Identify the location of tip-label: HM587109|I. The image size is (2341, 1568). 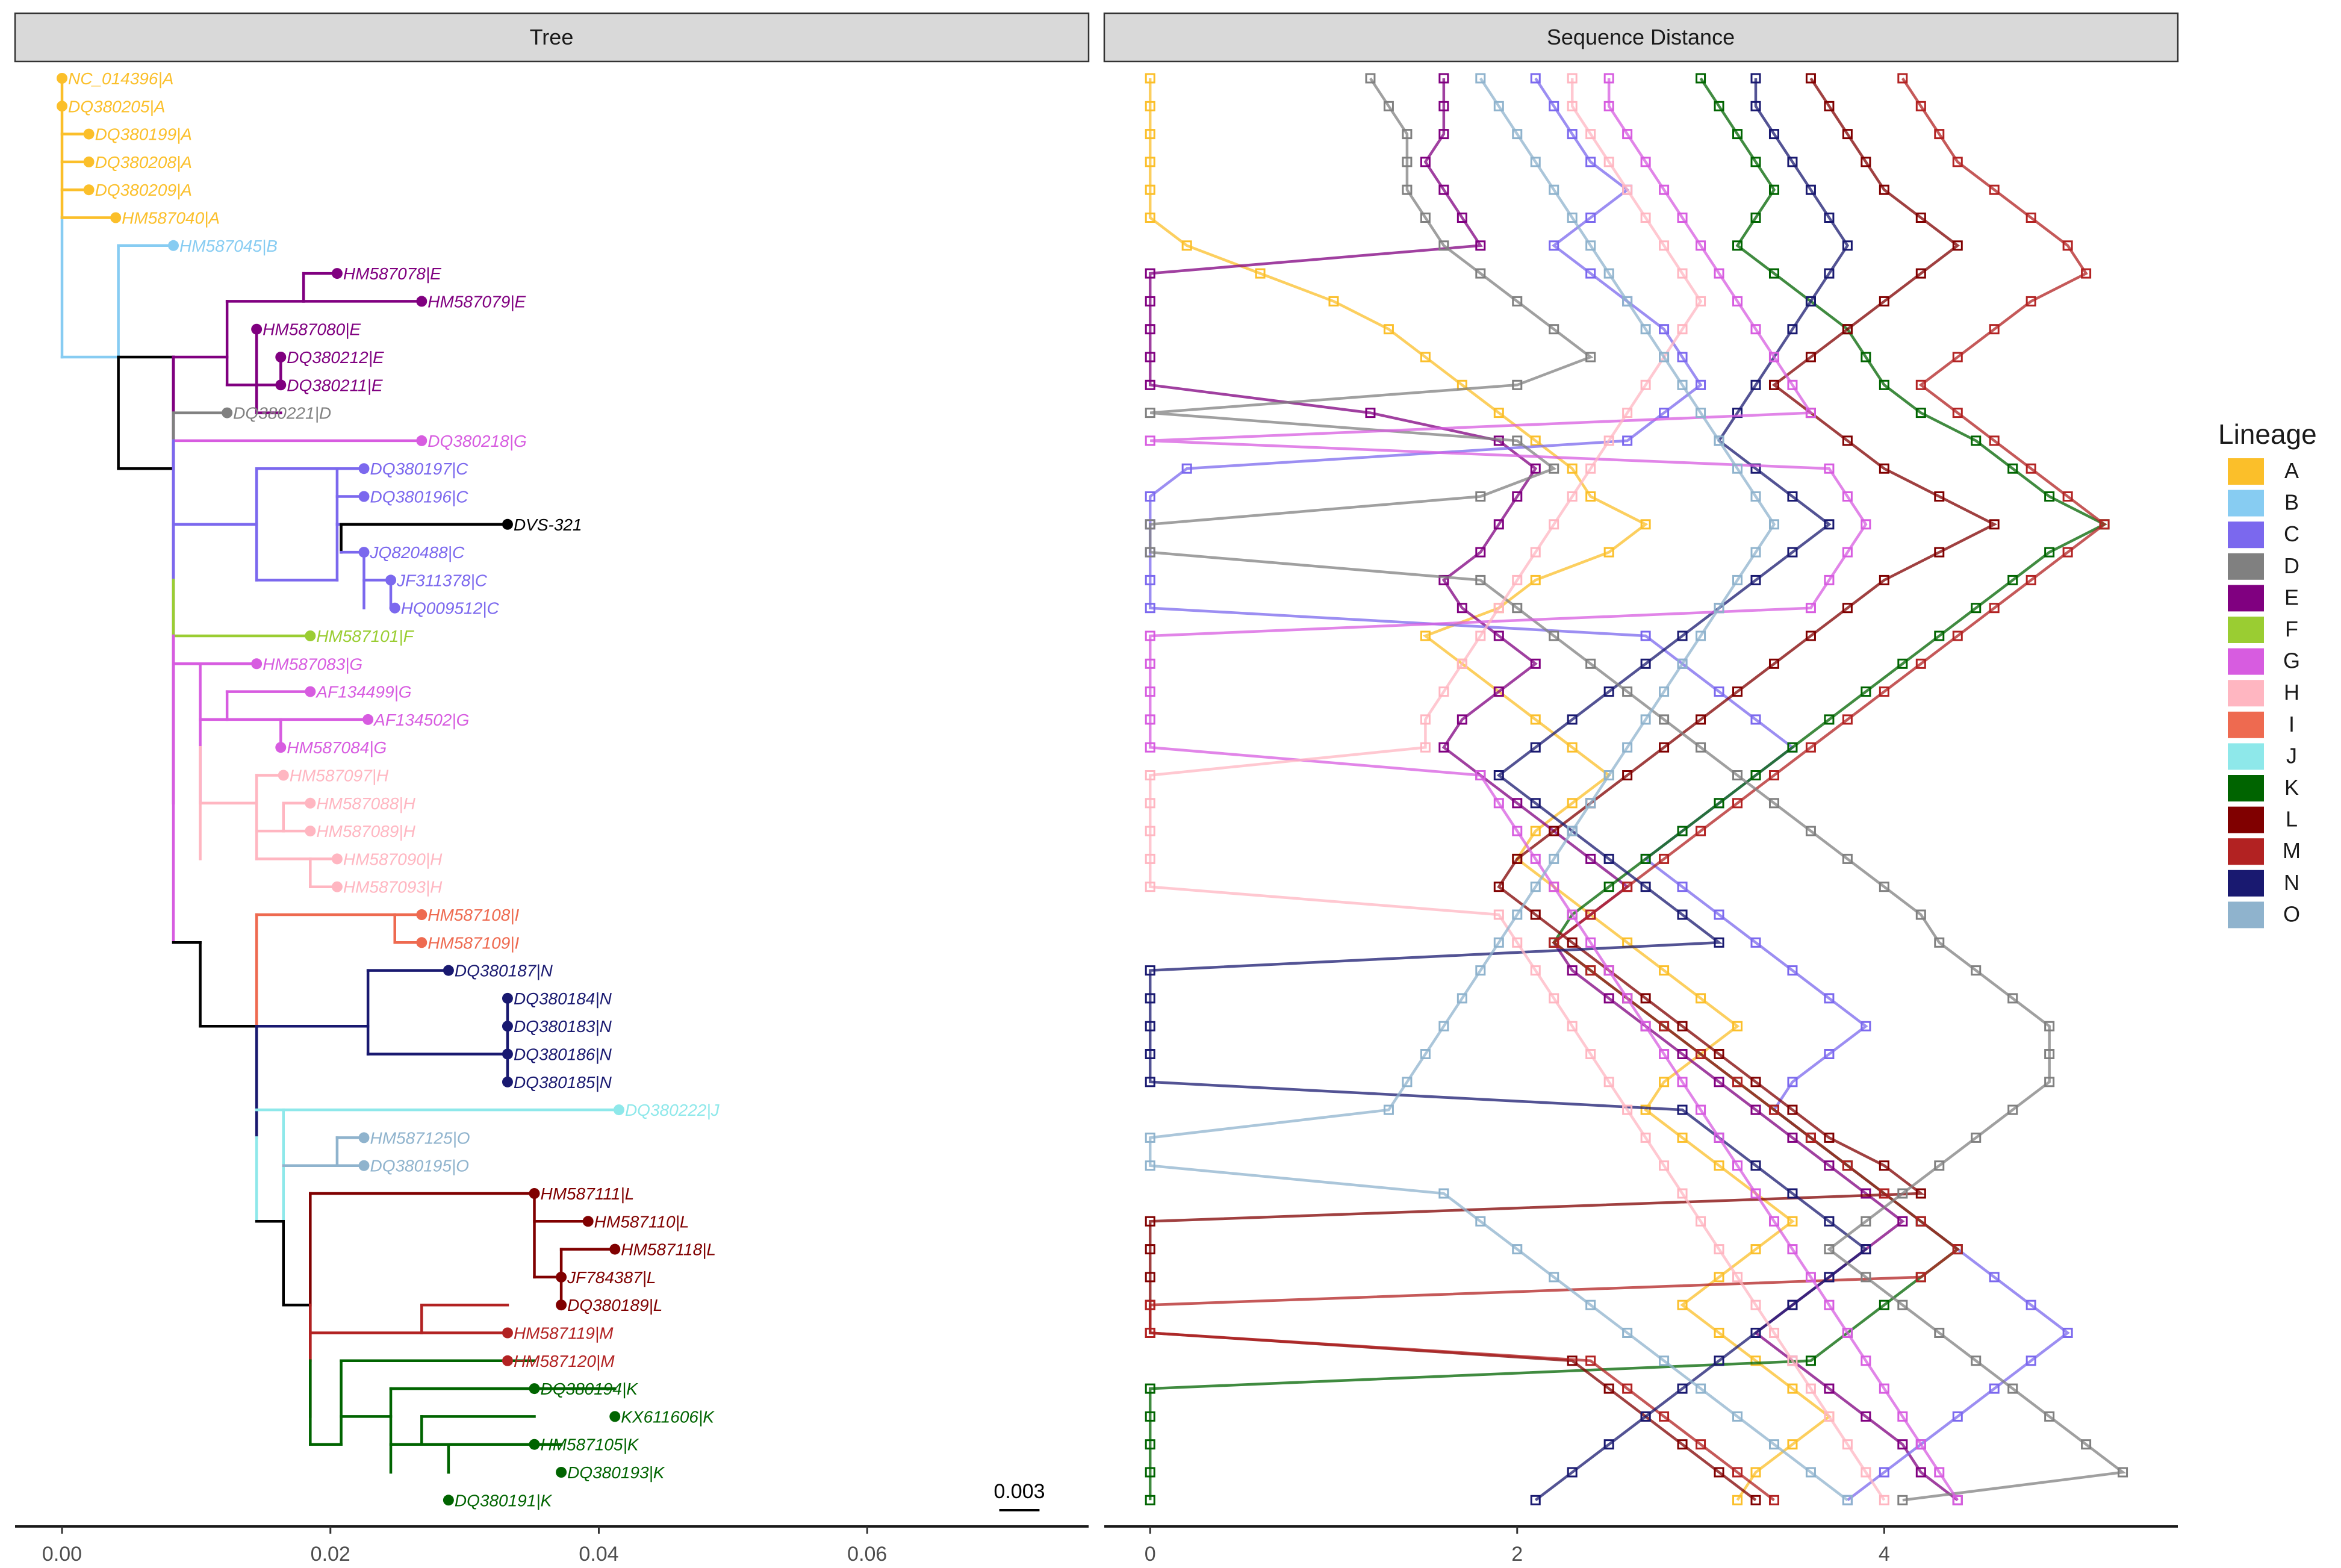
(473, 943).